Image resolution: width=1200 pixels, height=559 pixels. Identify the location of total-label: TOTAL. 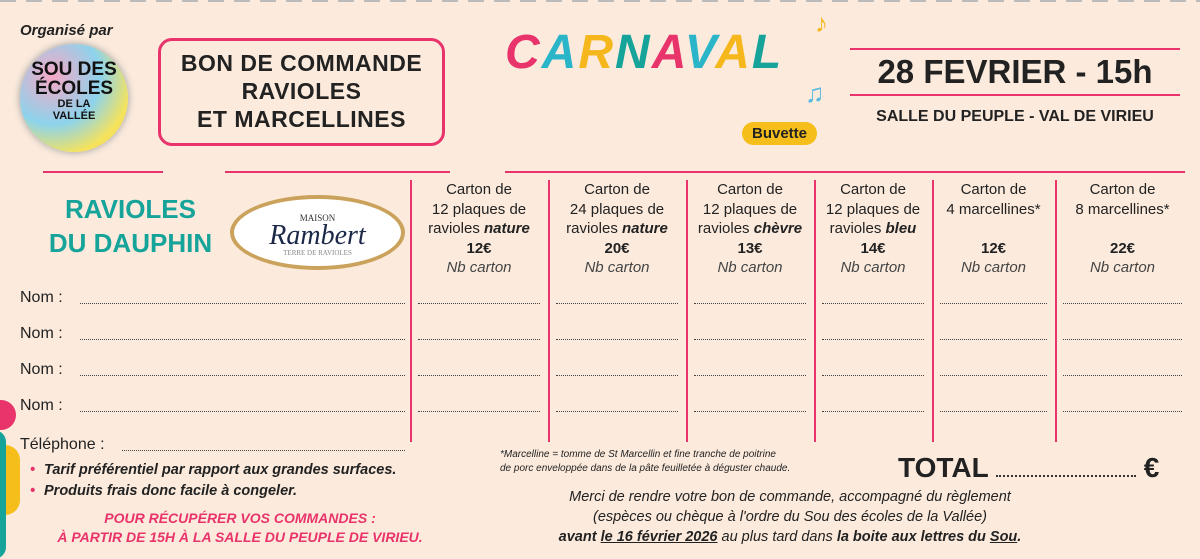
(943, 467).